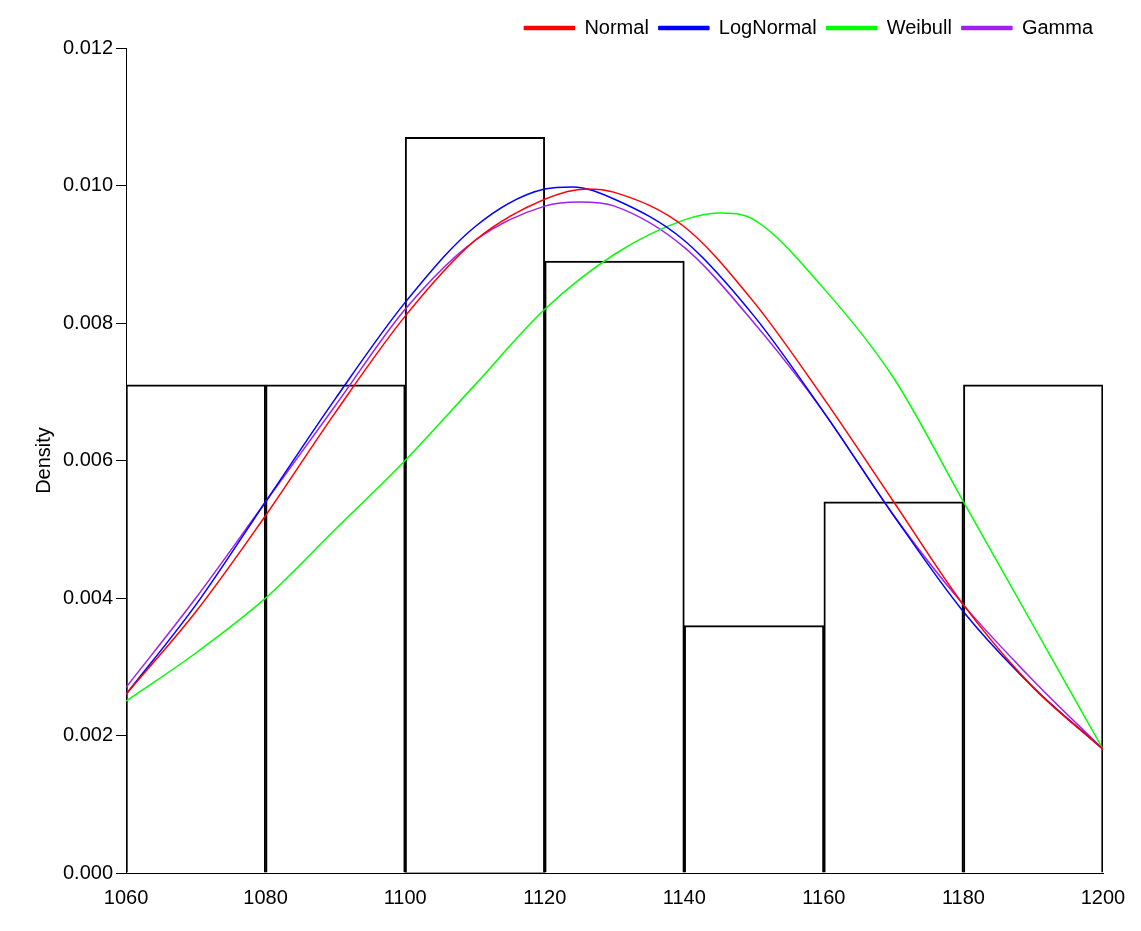 The image size is (1141, 931). Describe the element at coordinates (824, 896) in the screenshot. I see `x-tick-label: 1160` at that location.